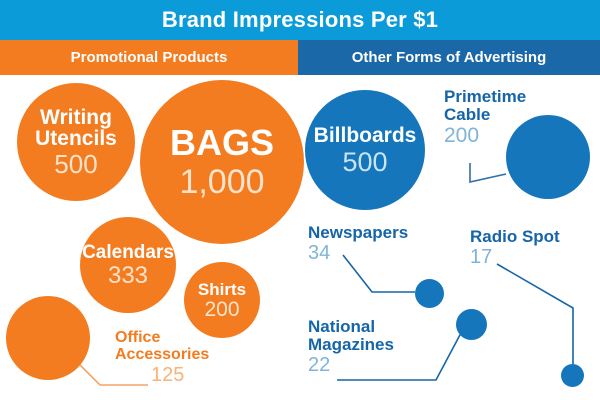  I want to click on leader-radio-spot, so click(535, 313).